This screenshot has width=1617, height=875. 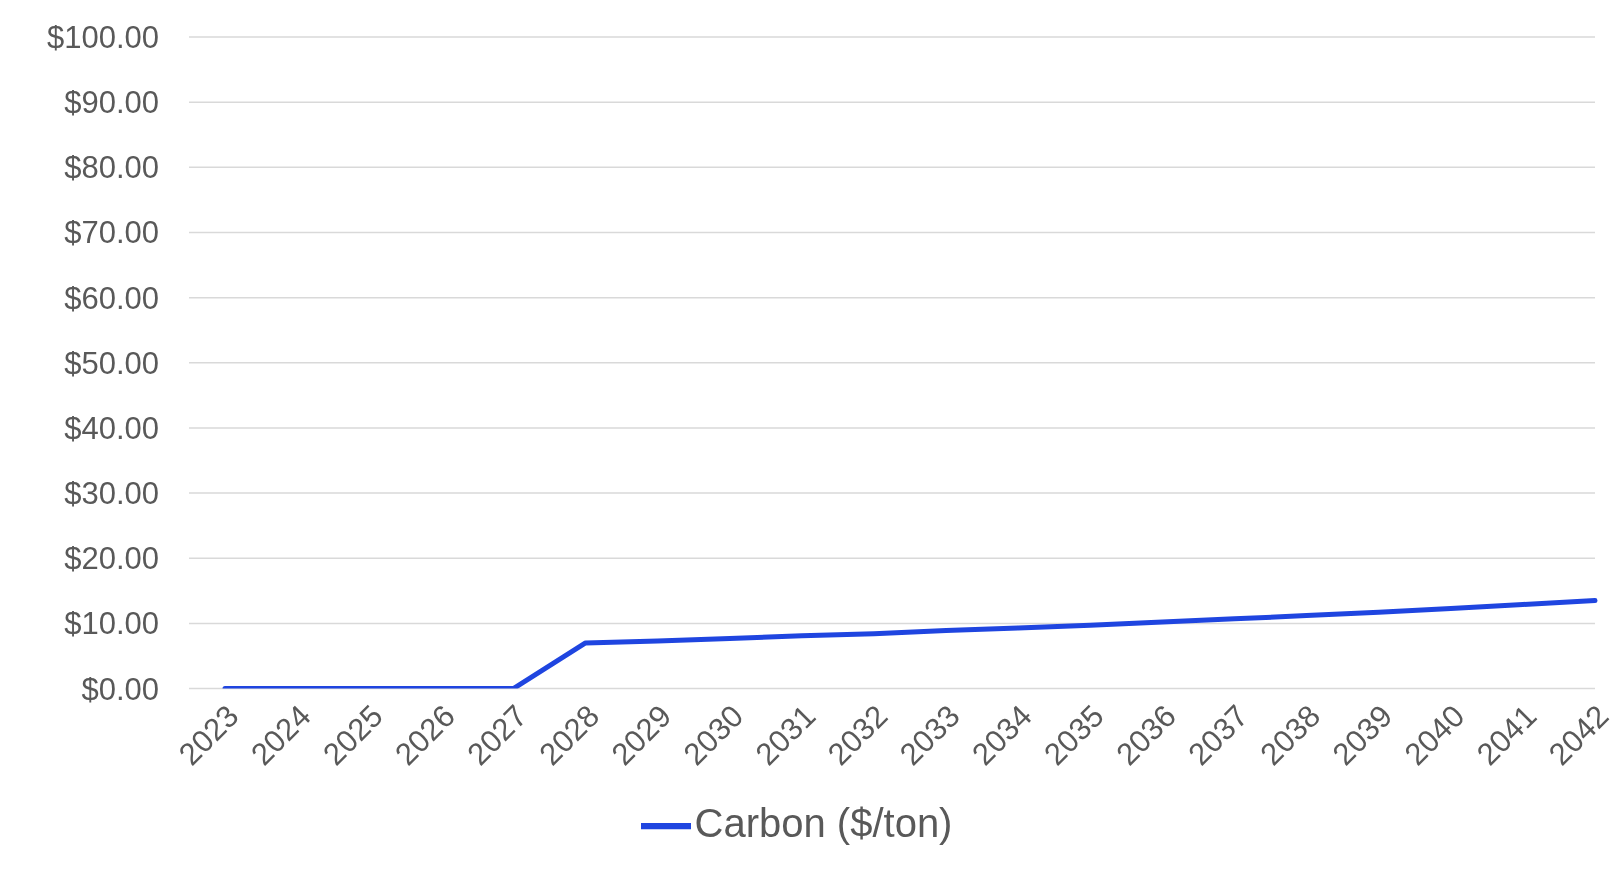 What do you see at coordinates (111, 624) in the screenshot?
I see `y-tick-label: $10.00` at bounding box center [111, 624].